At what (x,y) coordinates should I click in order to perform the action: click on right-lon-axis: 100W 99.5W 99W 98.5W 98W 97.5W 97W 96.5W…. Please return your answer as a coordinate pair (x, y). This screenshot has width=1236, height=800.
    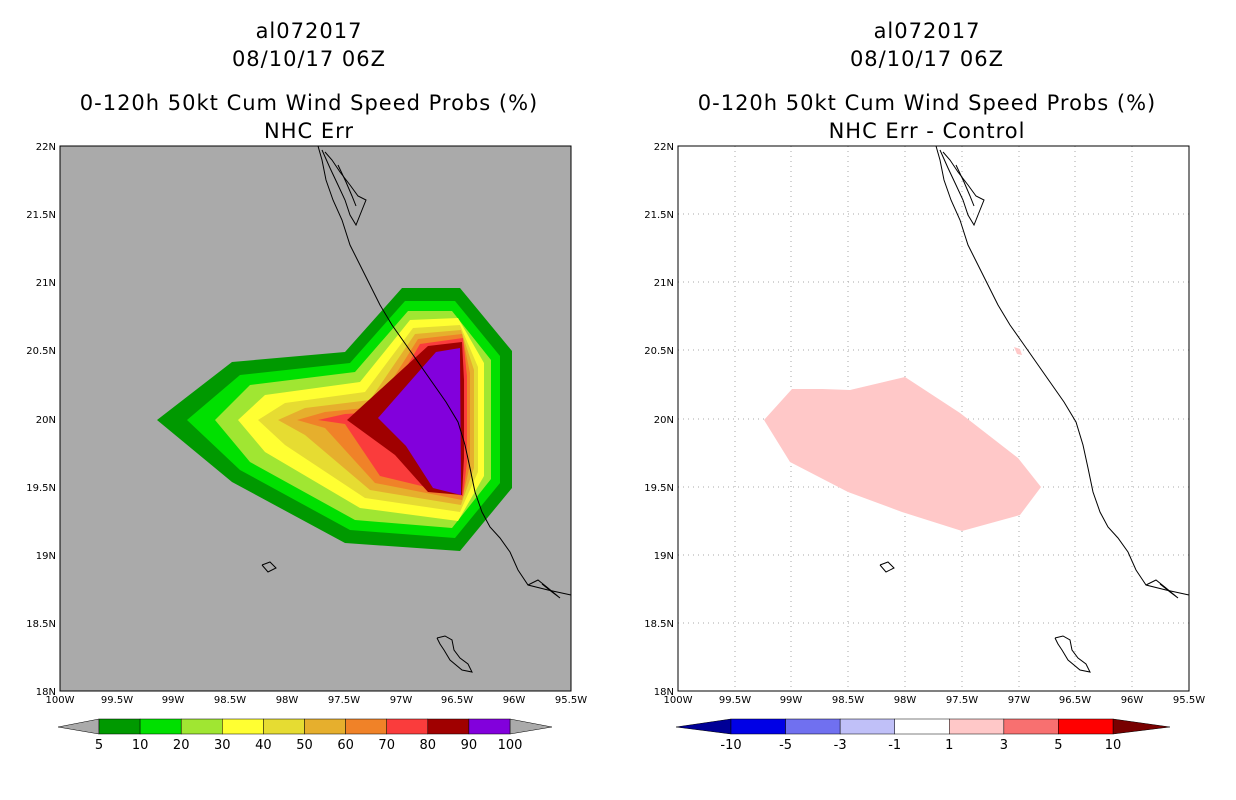
    Looking at the image, I should click on (935, 700).